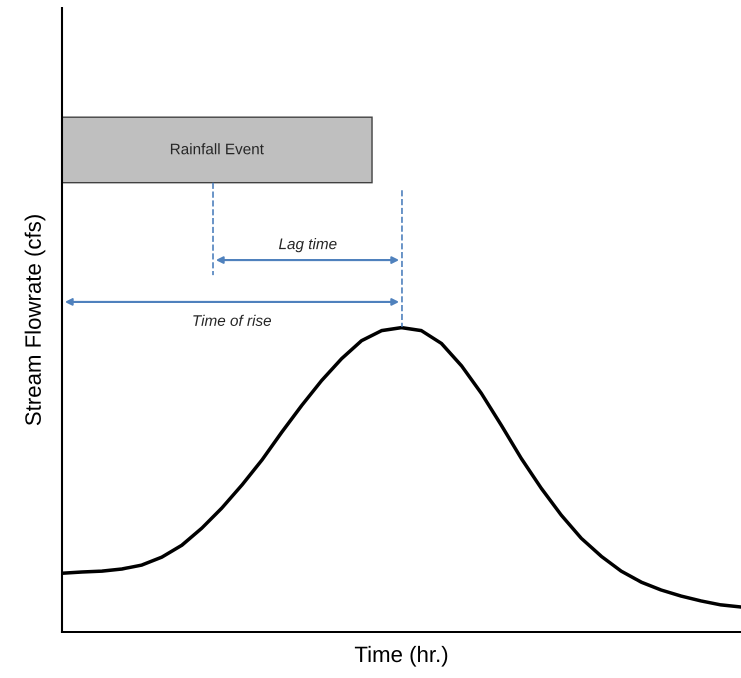 The height and width of the screenshot is (678, 741). I want to click on x-axis-title: Time (hr.), so click(401, 656).